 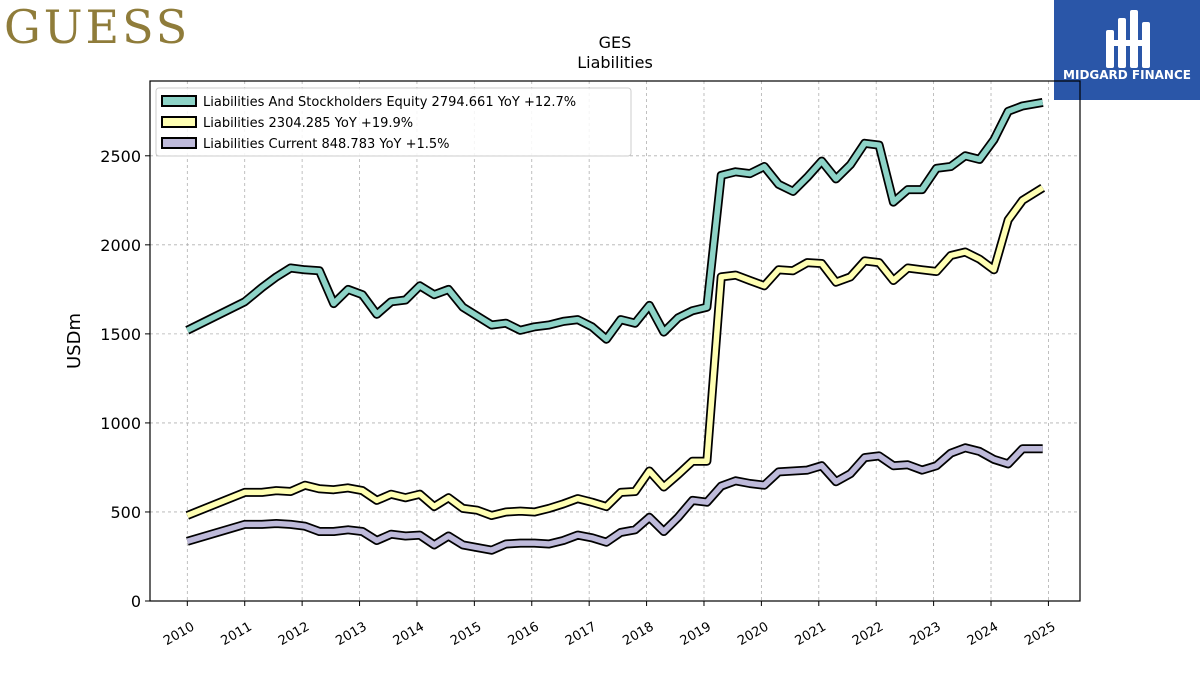 What do you see at coordinates (1040, 634) in the screenshot?
I see `x-tick-label: 2025` at bounding box center [1040, 634].